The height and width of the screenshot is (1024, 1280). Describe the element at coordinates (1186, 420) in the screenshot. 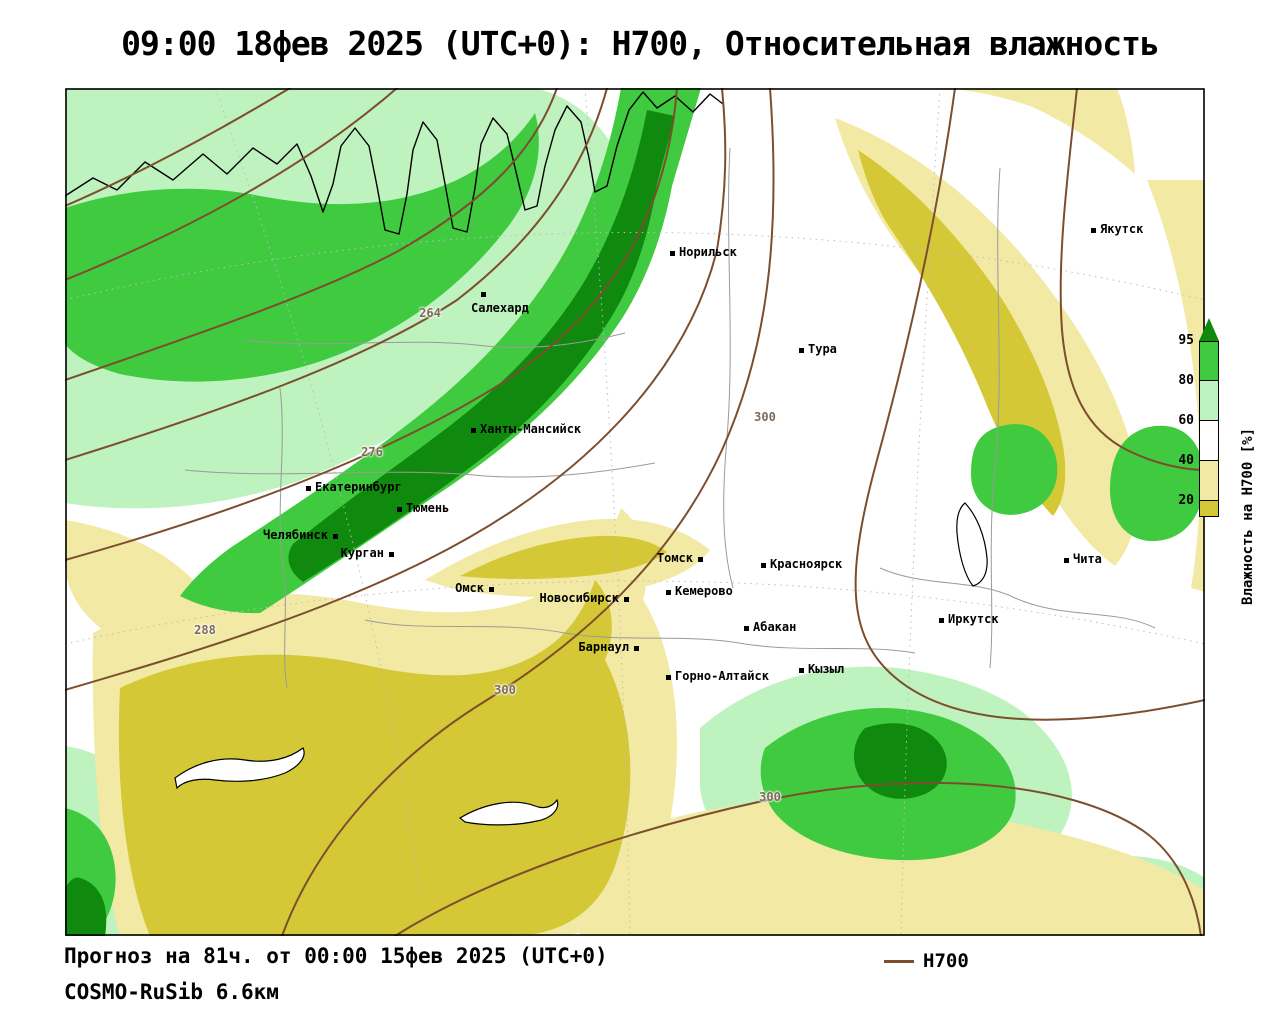

I see `colorbar-tick: 60` at that location.